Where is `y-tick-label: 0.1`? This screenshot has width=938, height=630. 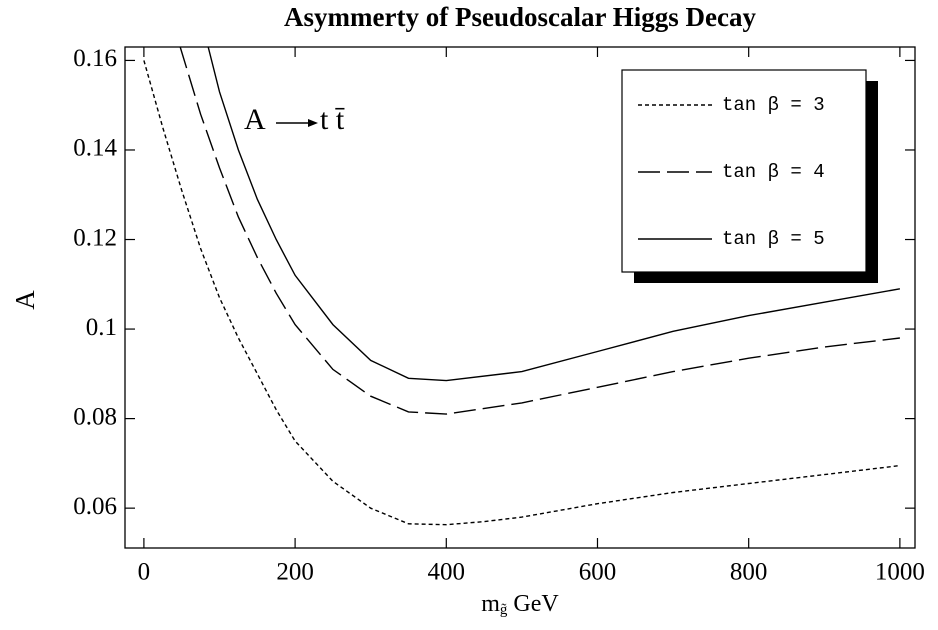
y-tick-label: 0.1 is located at coordinates (101, 327).